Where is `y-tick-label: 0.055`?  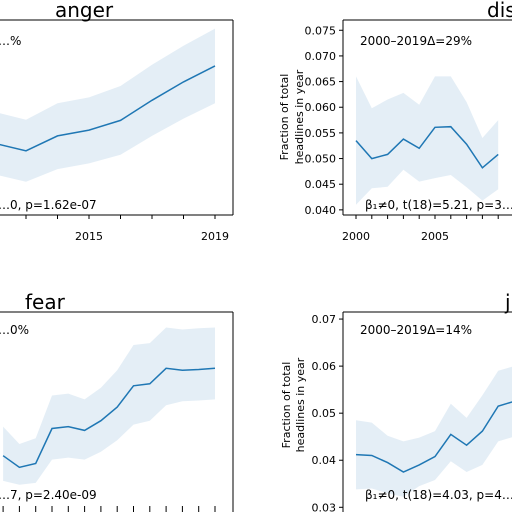 y-tick-label: 0.055 is located at coordinates (321, 133).